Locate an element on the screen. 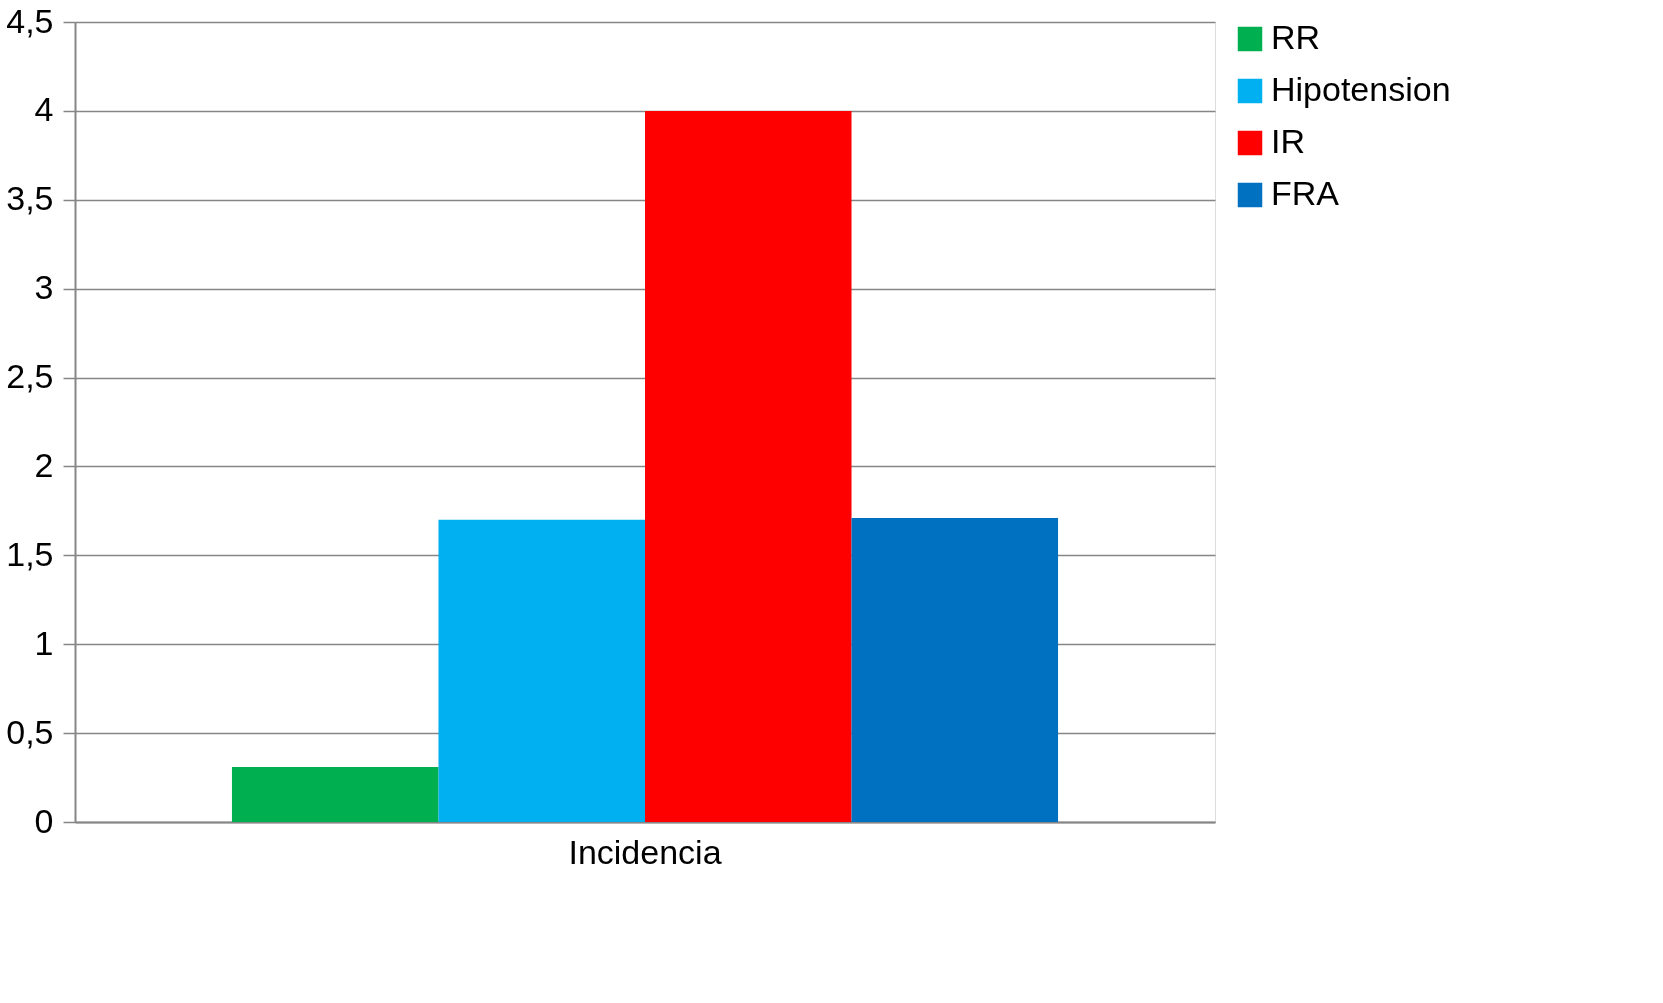 The width and height of the screenshot is (1663, 1003). y-tick-label: 4,5 is located at coordinates (30, 20).